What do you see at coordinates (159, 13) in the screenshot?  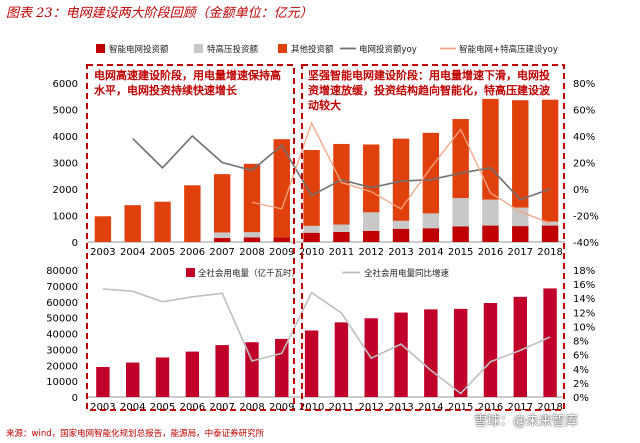 I see `figure-title: 图表 23：电网建设两大阶段回顾（金额单位：亿元）` at bounding box center [159, 13].